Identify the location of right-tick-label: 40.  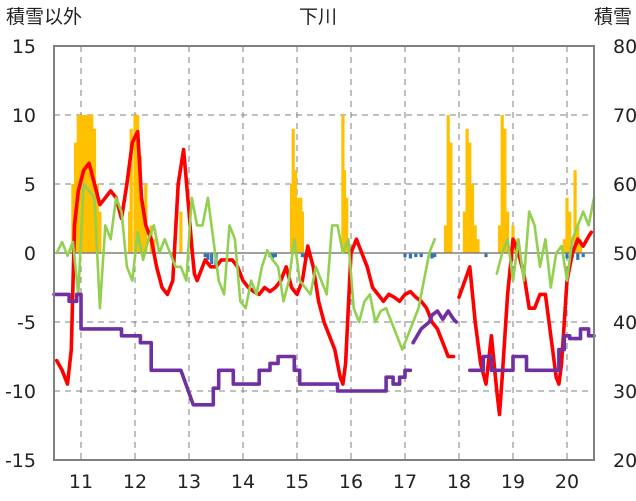
(624, 323).